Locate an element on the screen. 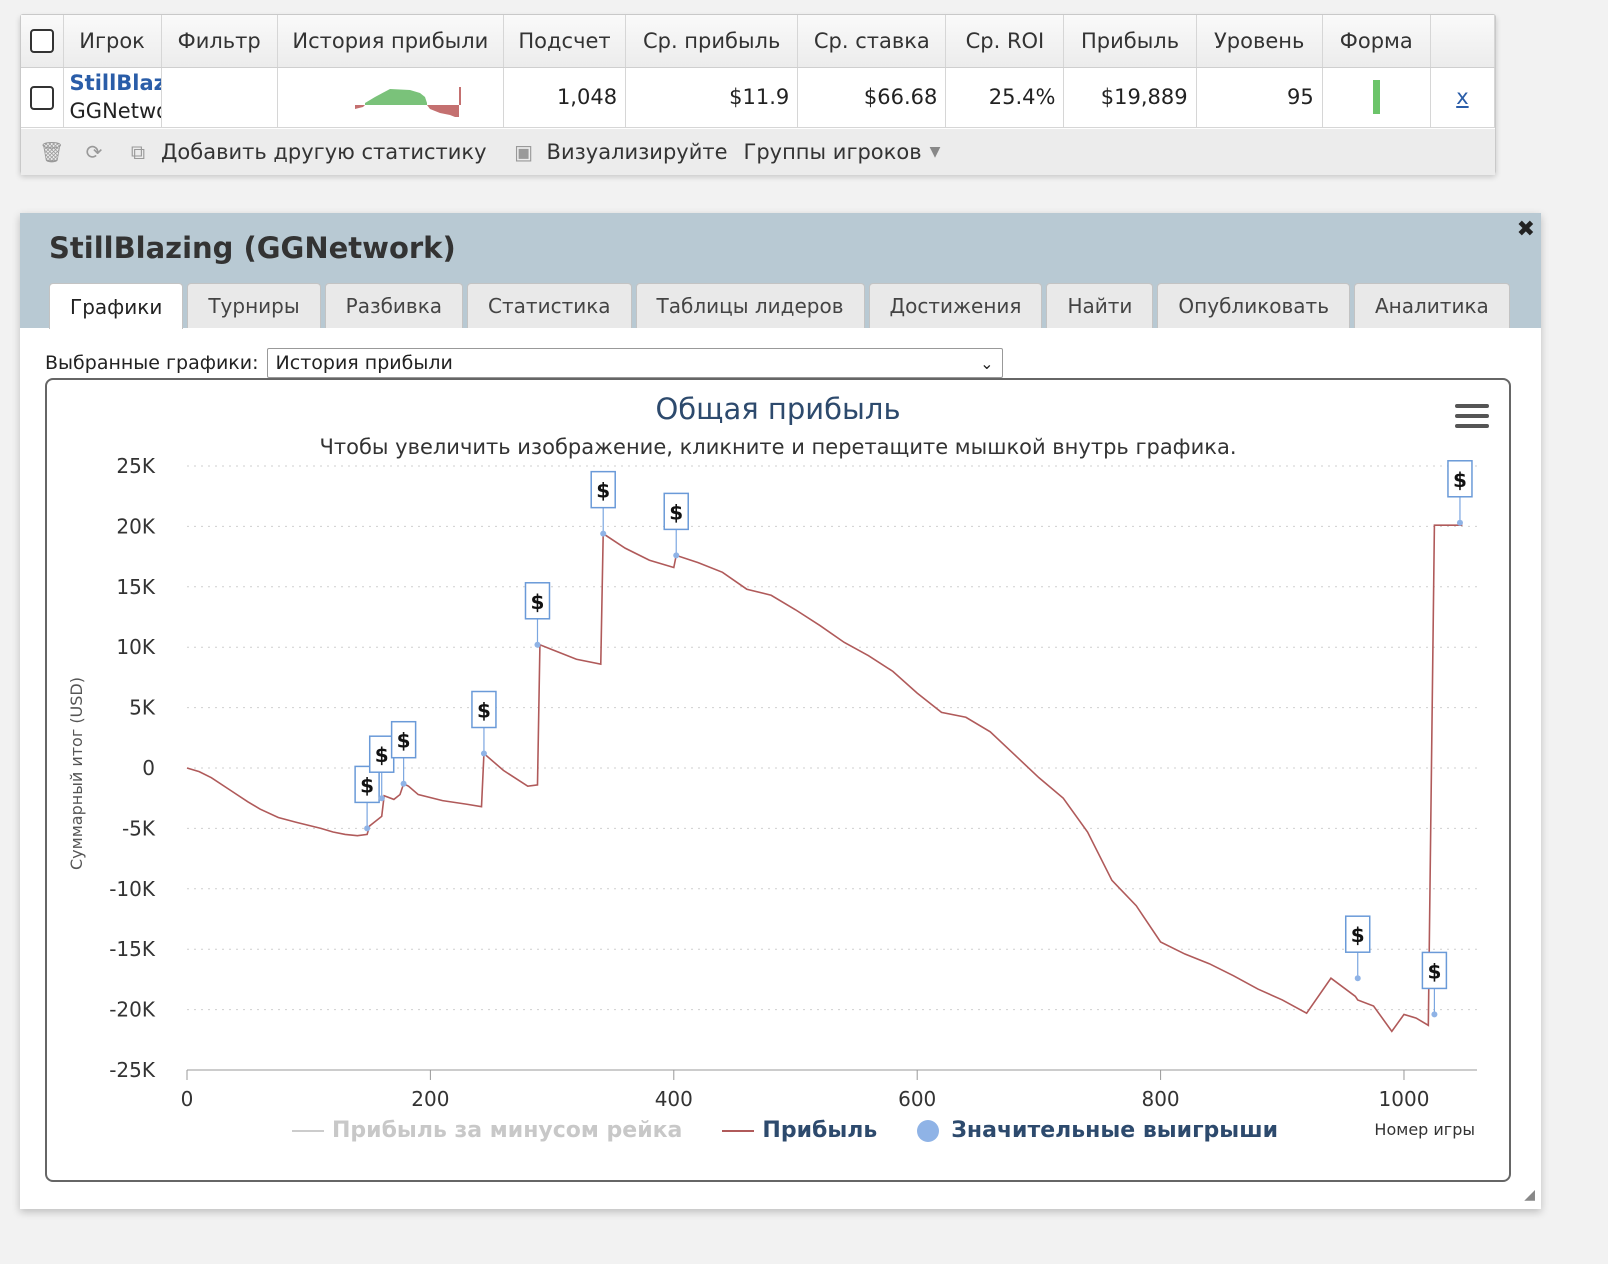 The width and height of the screenshot is (1608, 1264). legend-item-net-profit: Прибыль за минусом рейка is located at coordinates (487, 1130).